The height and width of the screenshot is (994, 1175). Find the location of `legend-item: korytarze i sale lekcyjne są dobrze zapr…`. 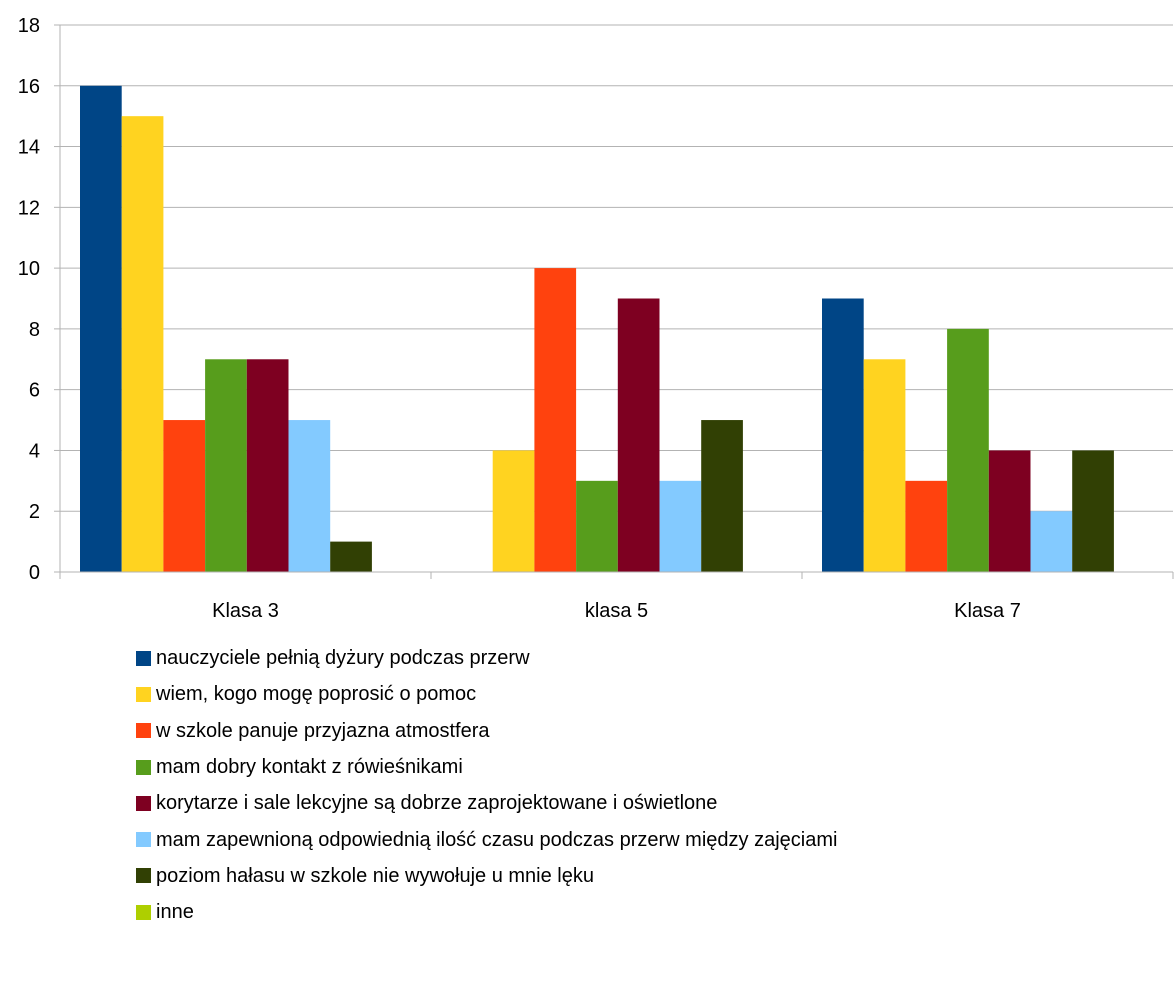

legend-item: korytarze i sale lekcyjne są dobrze zapr… is located at coordinates (486, 803).